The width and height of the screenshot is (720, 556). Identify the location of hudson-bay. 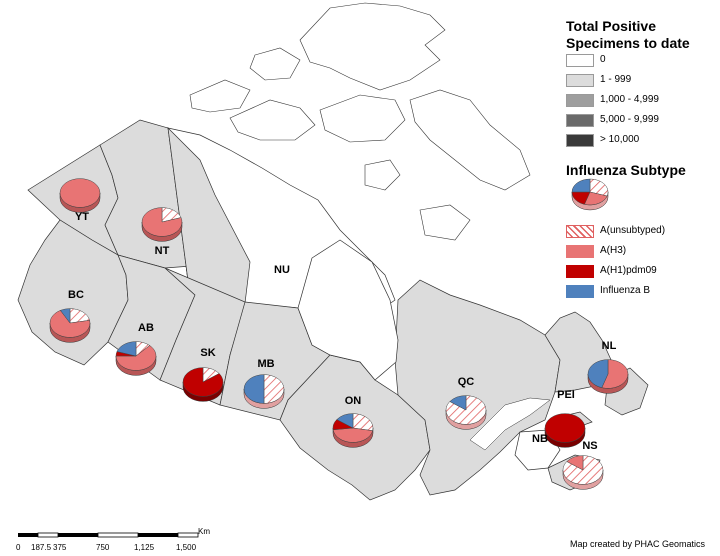
(348, 310).